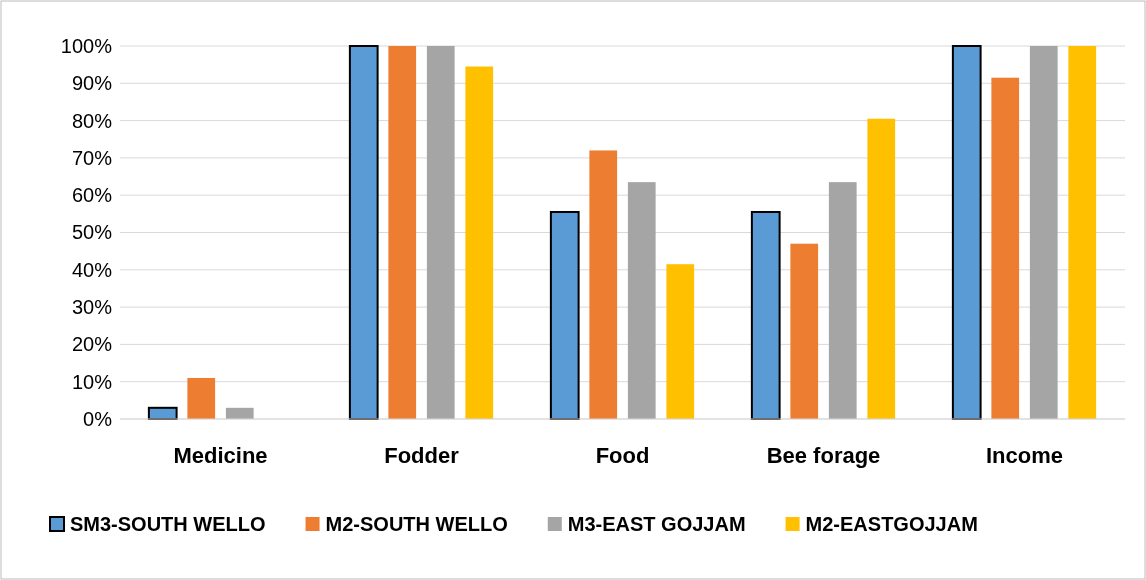  Describe the element at coordinates (92, 381) in the screenshot. I see `y-tick-label: 10%` at that location.